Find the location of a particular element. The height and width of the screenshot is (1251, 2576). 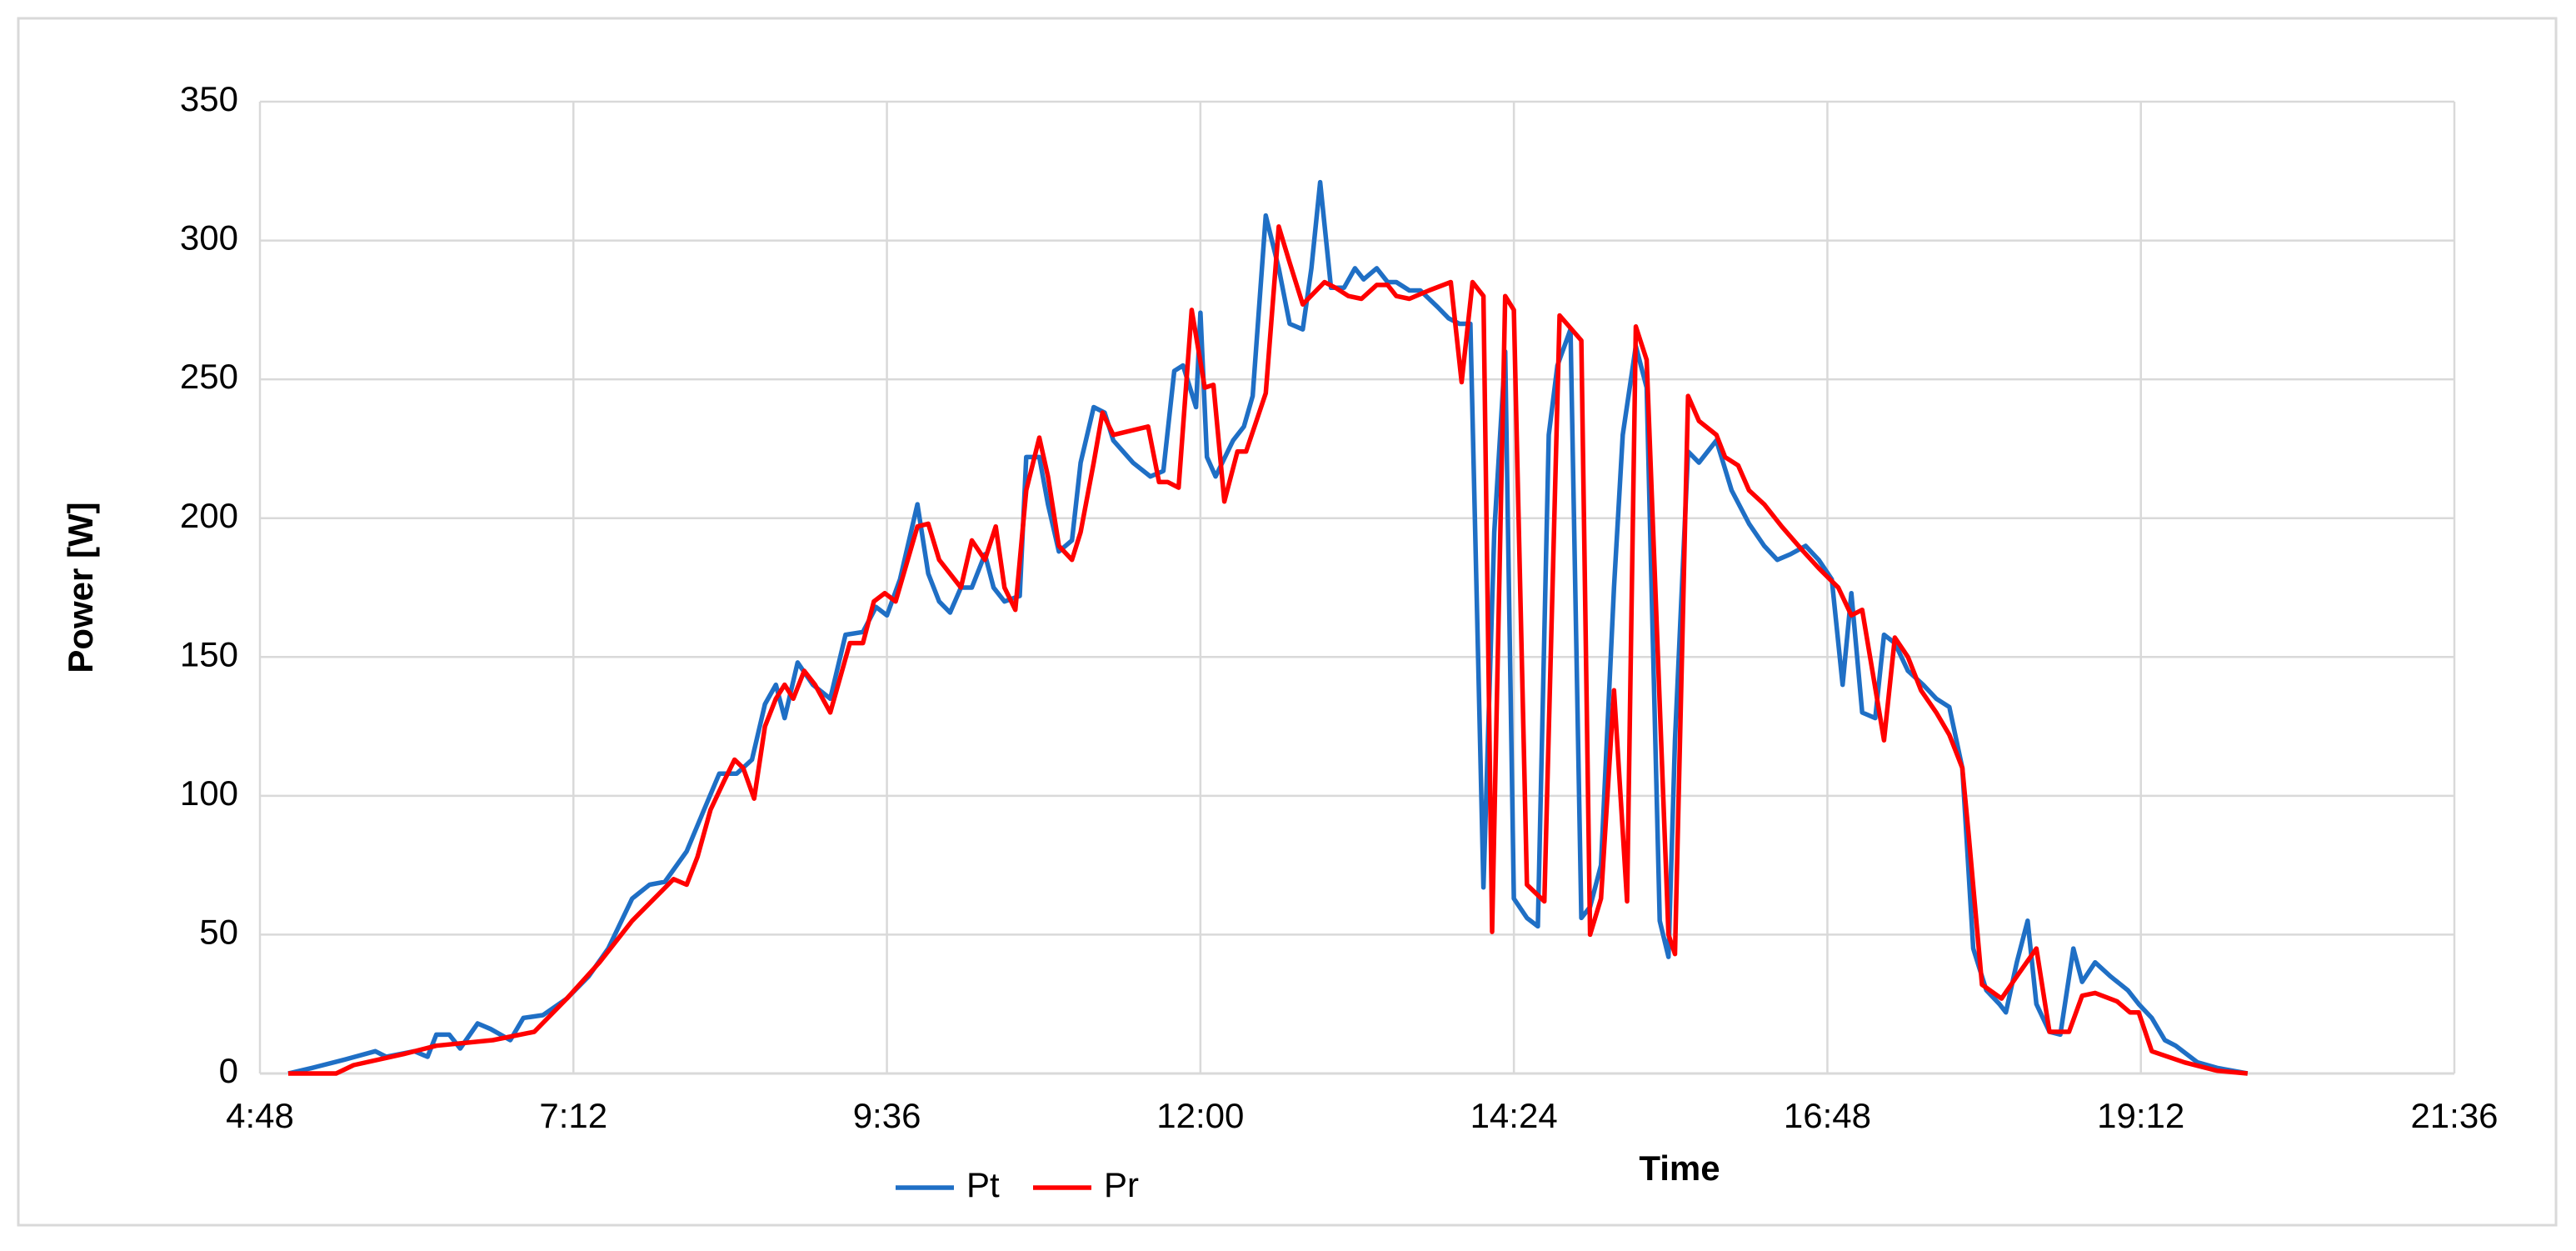

y-tick-label: 350 is located at coordinates (209, 98).